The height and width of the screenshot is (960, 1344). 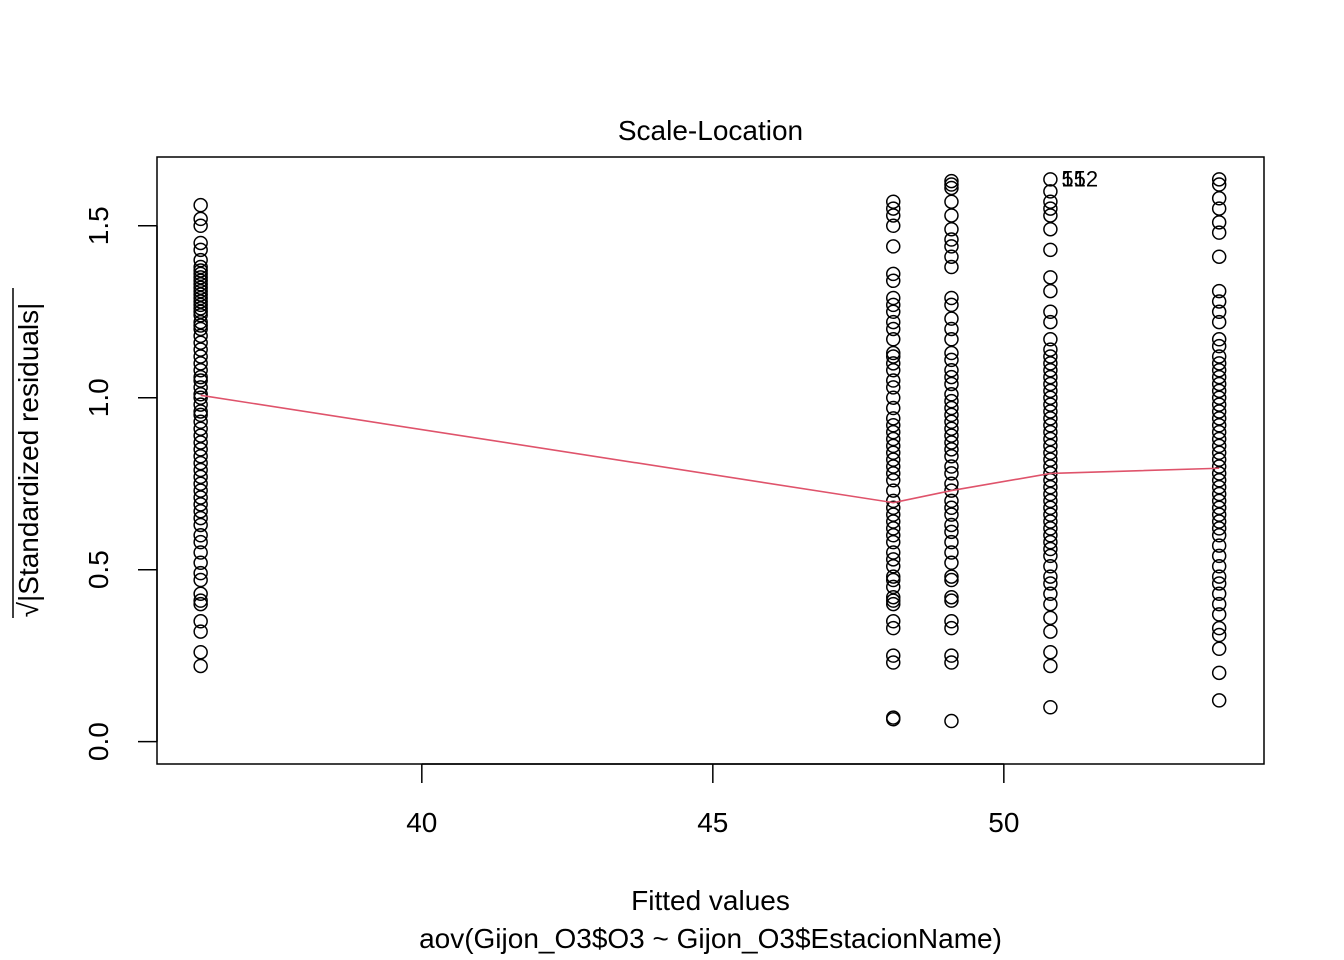 What do you see at coordinates (28, 609) in the screenshot?
I see `y-axis-label-radical: √` at bounding box center [28, 609].